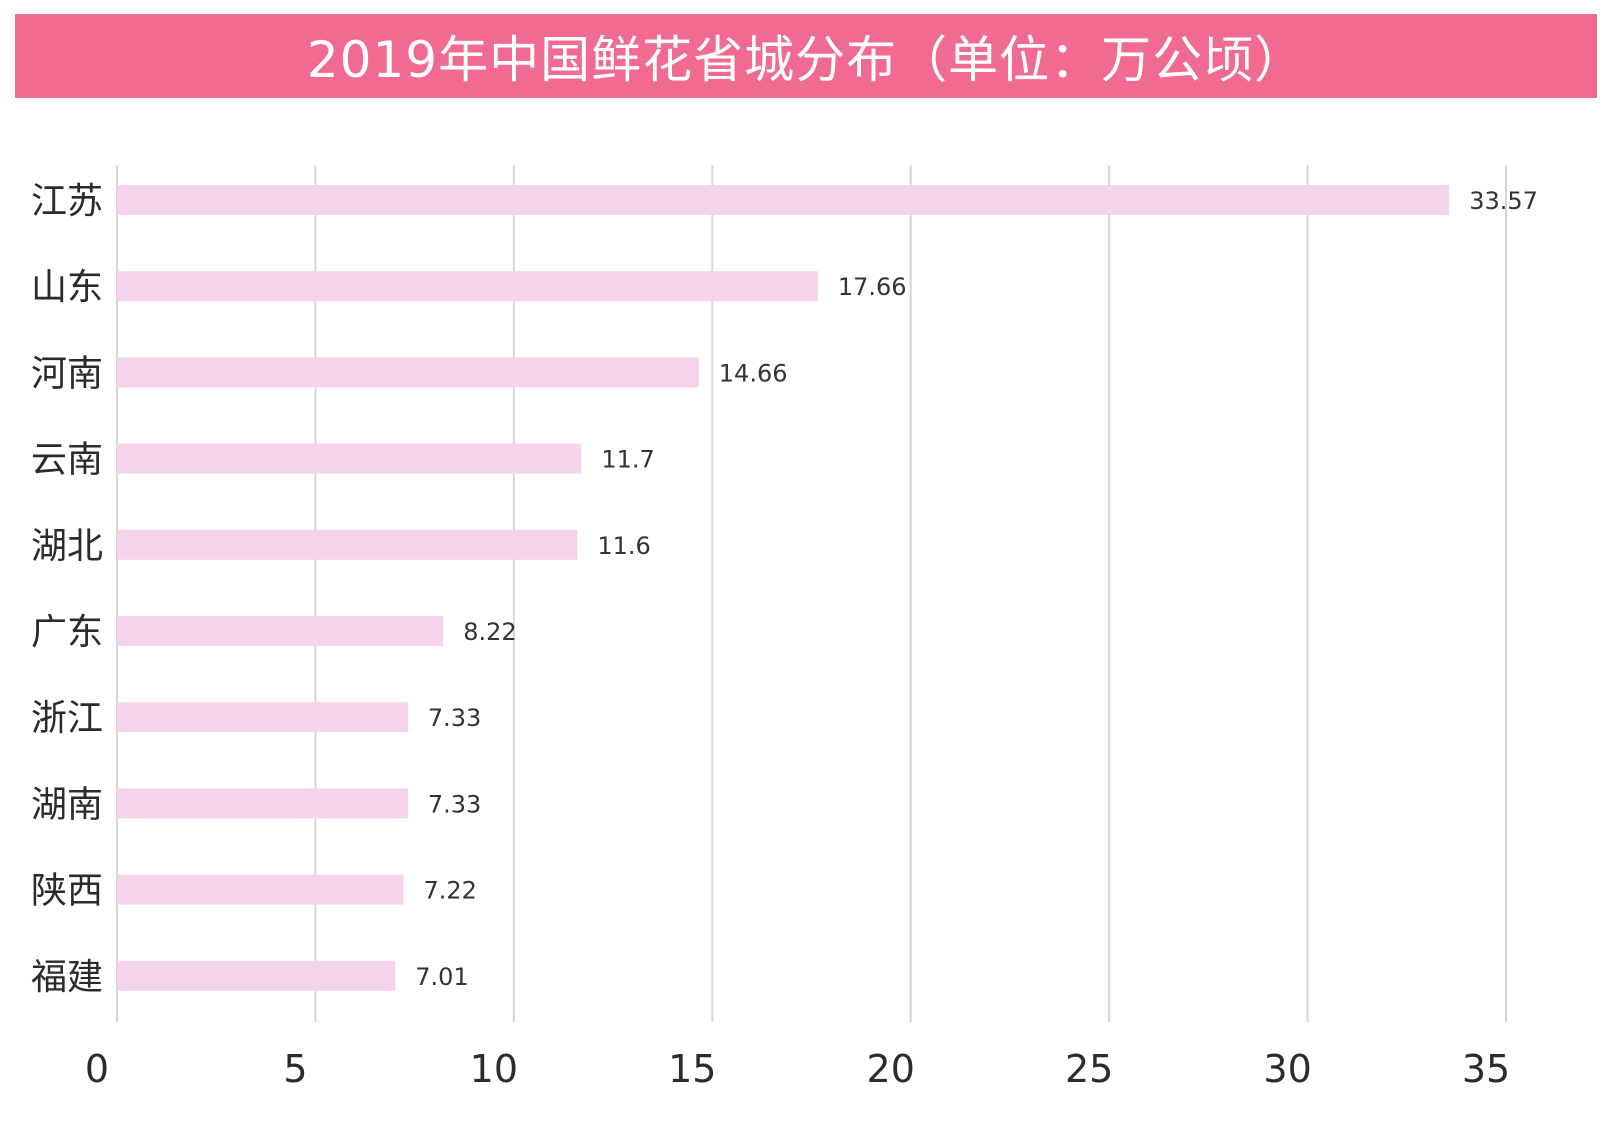 This screenshot has width=1606, height=1148. What do you see at coordinates (1486, 1069) in the screenshot?
I see `x-tick-label: 35` at bounding box center [1486, 1069].